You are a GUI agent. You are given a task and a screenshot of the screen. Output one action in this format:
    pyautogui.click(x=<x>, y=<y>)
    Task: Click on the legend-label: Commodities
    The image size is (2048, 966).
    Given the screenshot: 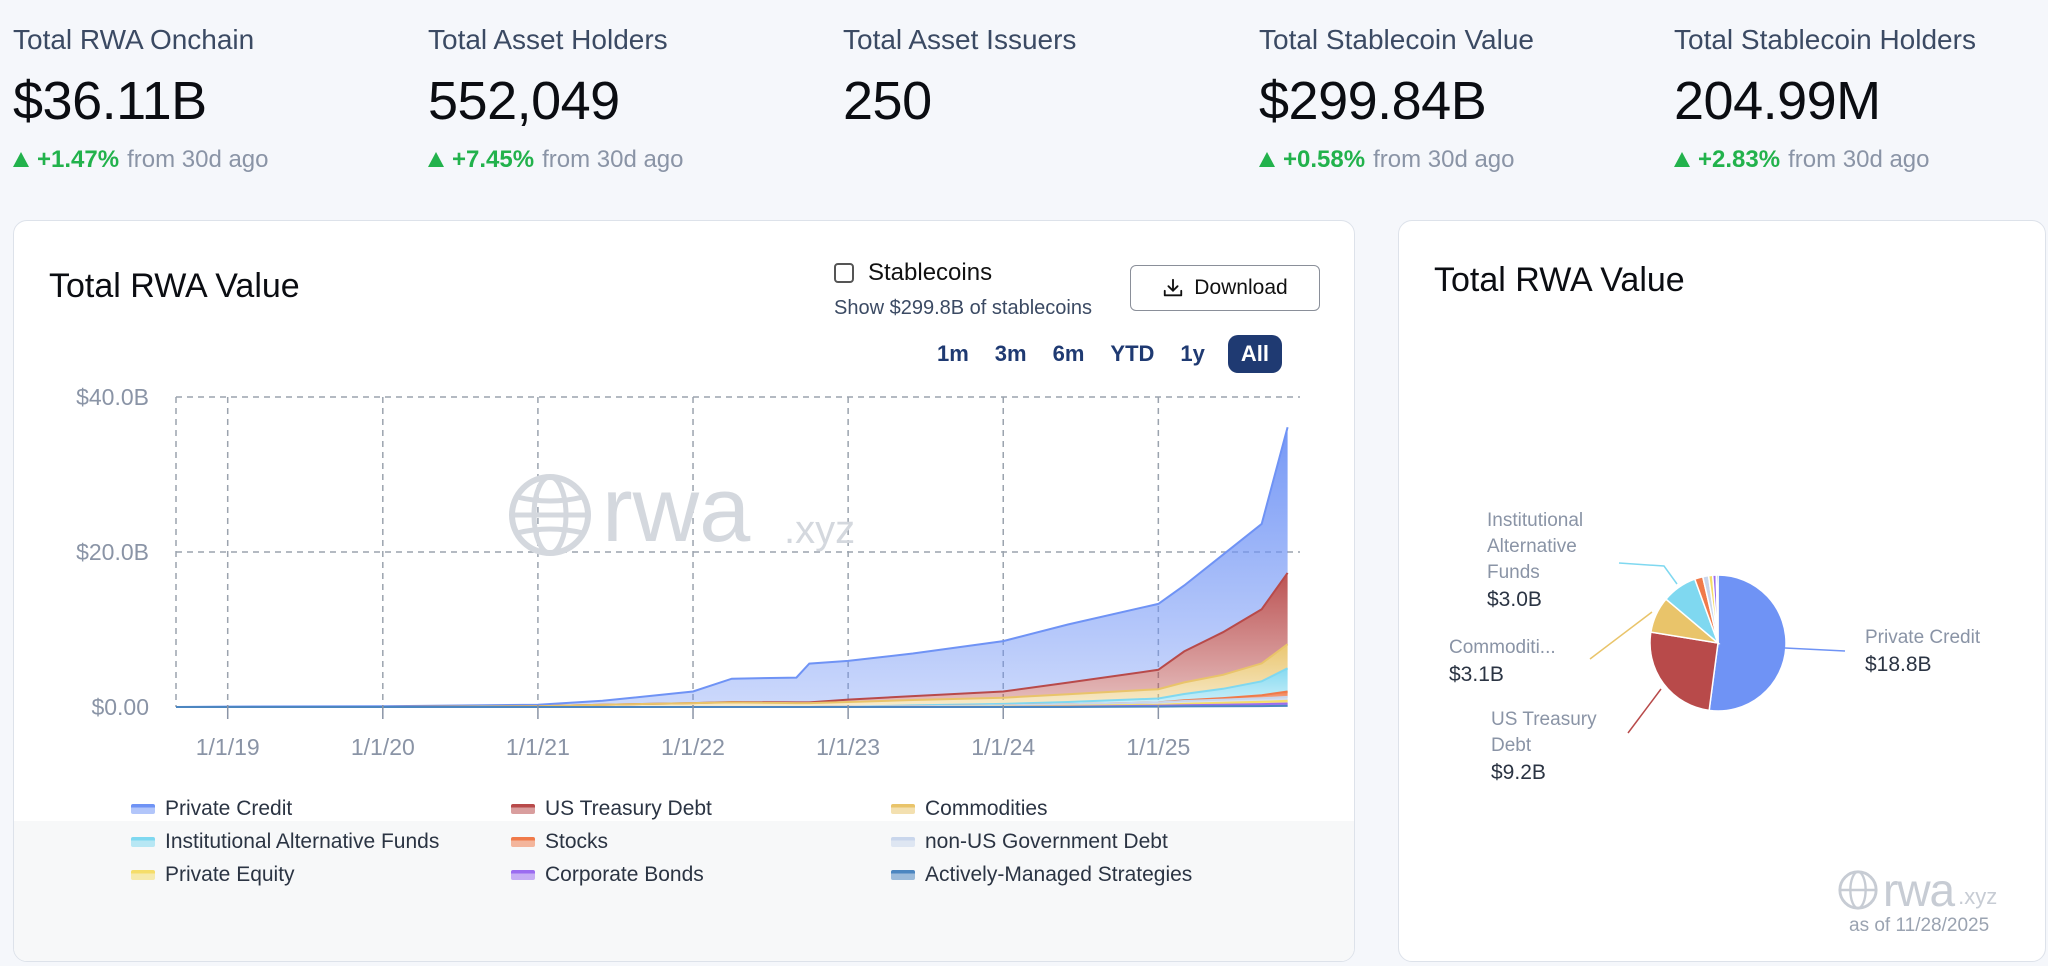 What is the action you would take?
    pyautogui.click(x=986, y=808)
    